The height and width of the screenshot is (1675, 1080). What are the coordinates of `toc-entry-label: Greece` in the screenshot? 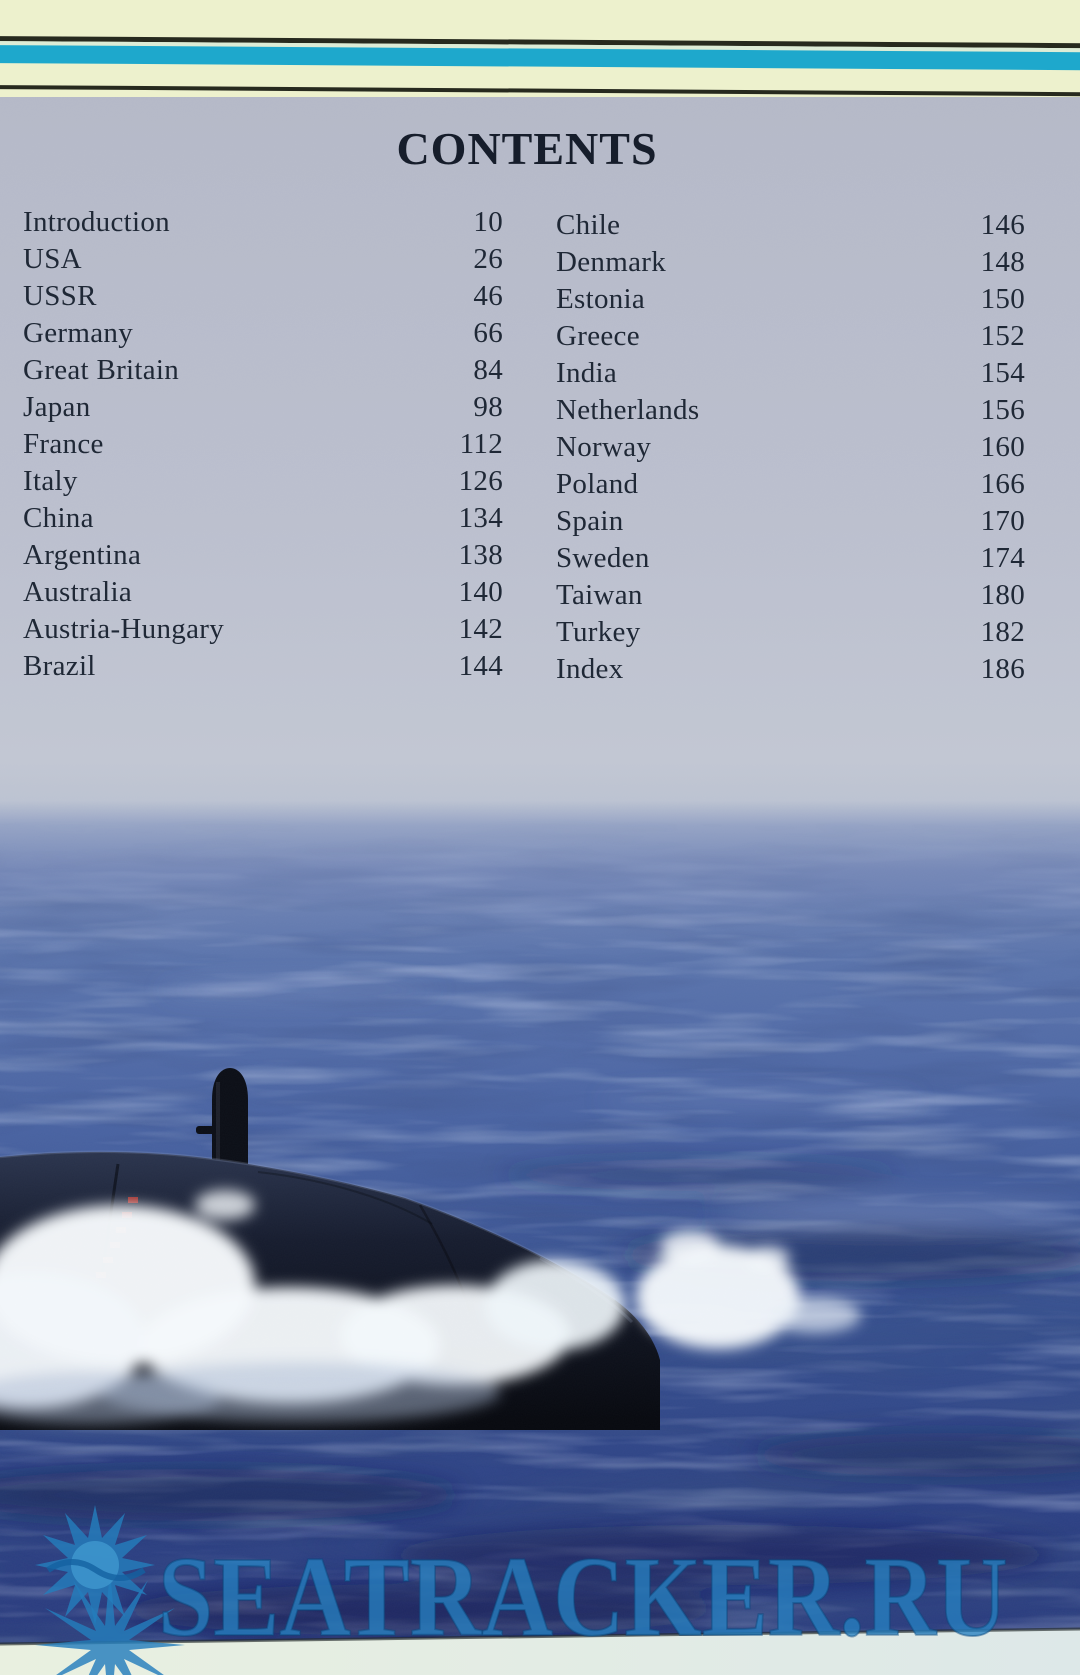 It's located at (598, 336).